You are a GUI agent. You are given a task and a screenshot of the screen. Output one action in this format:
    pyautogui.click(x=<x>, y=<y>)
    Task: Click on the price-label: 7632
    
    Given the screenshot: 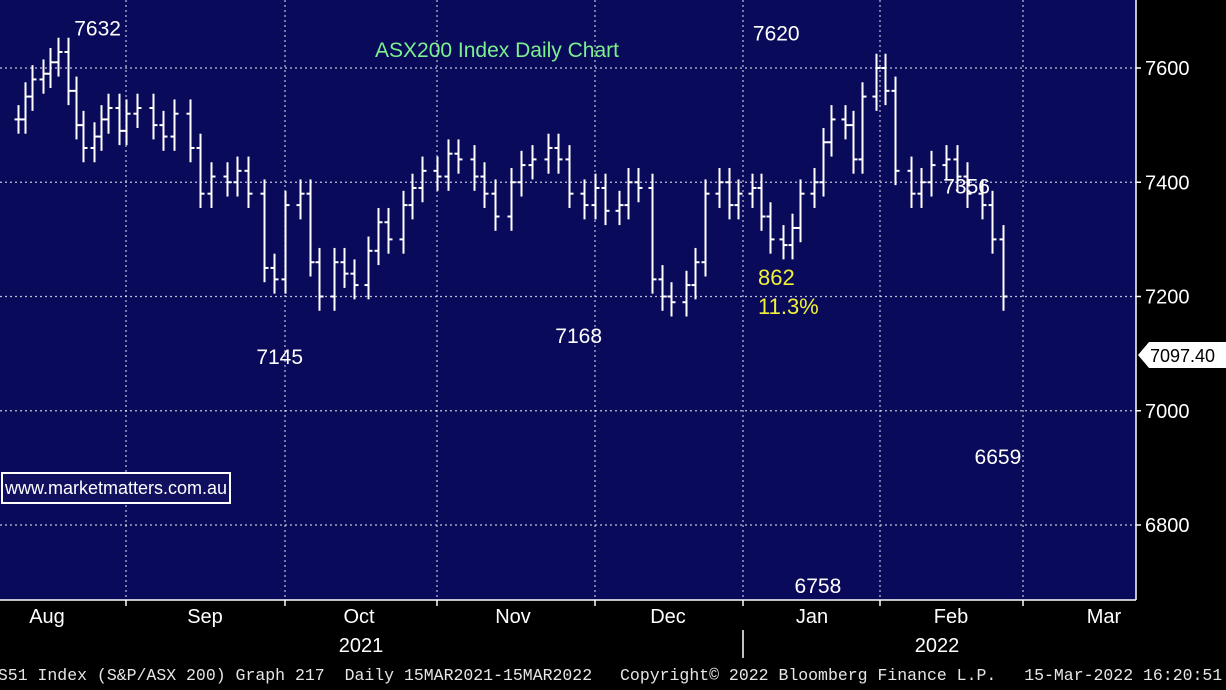 What is the action you would take?
    pyautogui.click(x=97, y=29)
    